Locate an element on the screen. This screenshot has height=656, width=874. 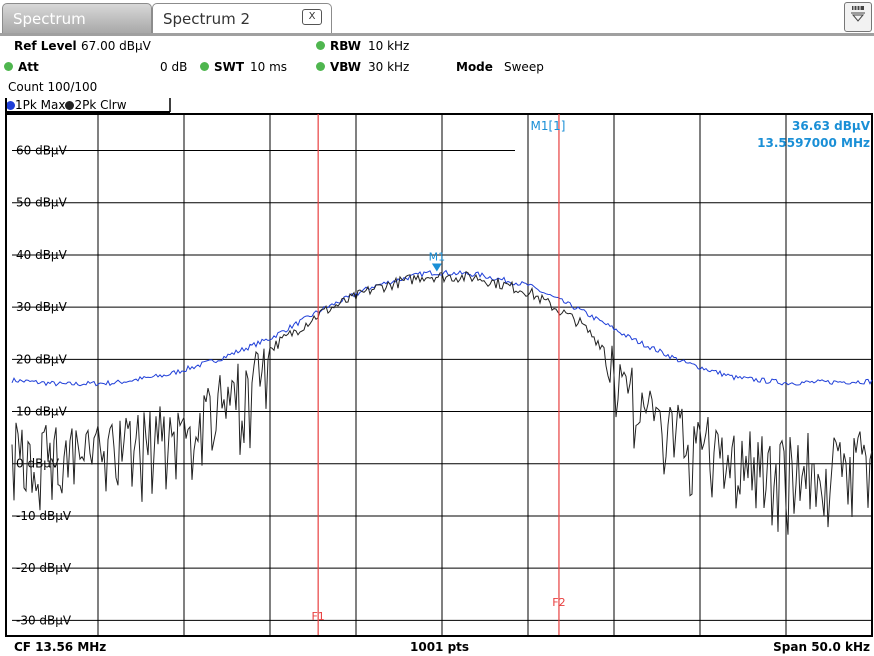
frequency-span: Span 50.0 kHz is located at coordinates (821, 647).